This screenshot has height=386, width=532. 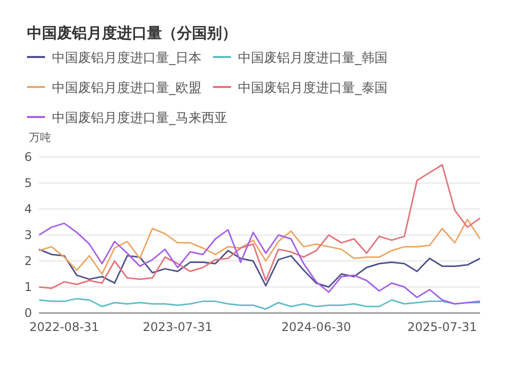 What do you see at coordinates (28, 157) in the screenshot?
I see `y-tick-label: 6` at bounding box center [28, 157].